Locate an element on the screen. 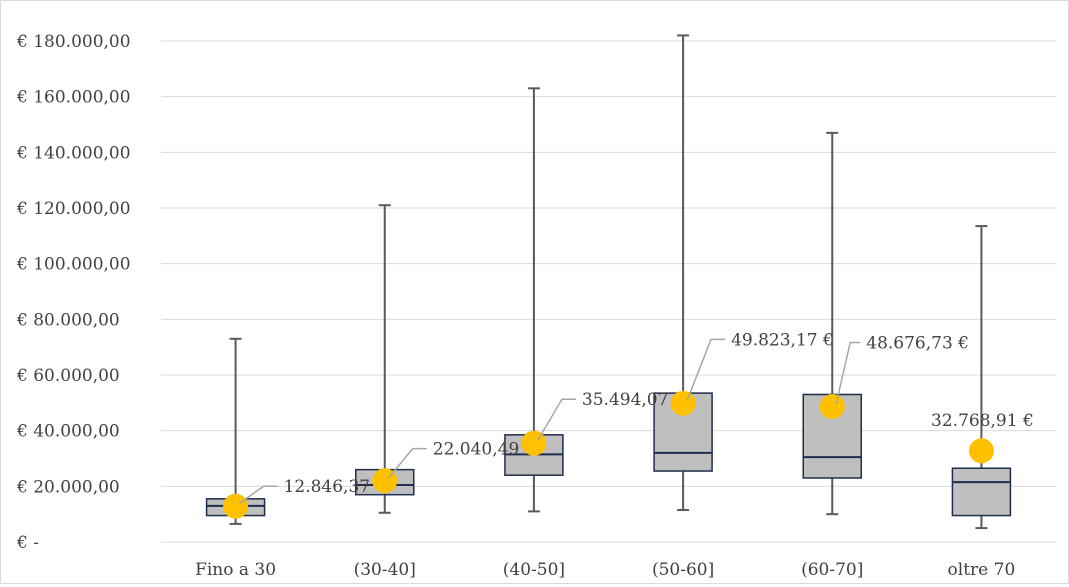  mean-data-label: 22.040,49 € is located at coordinates (484, 450).